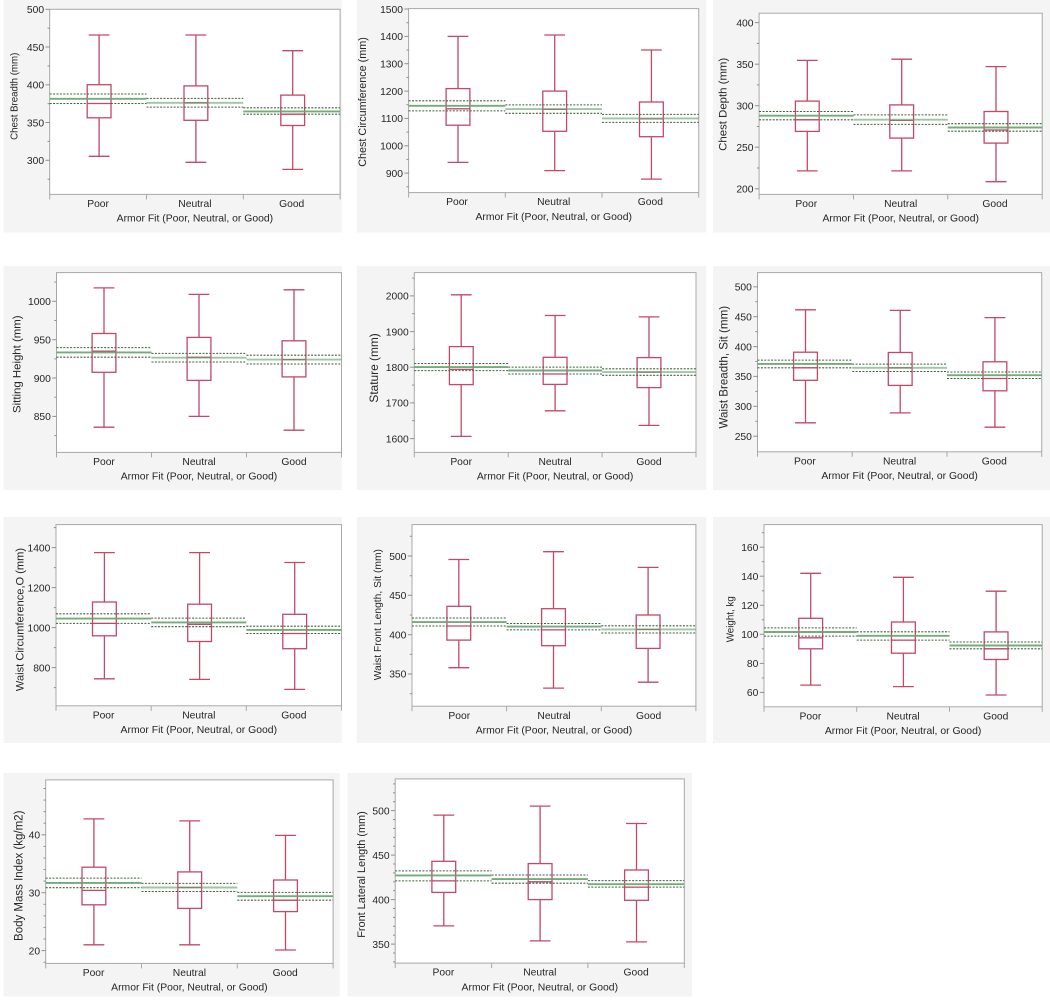 Image resolution: width=1050 pixels, height=1001 pixels. I want to click on svg-text: Chest Breadth (mm), so click(15, 96).